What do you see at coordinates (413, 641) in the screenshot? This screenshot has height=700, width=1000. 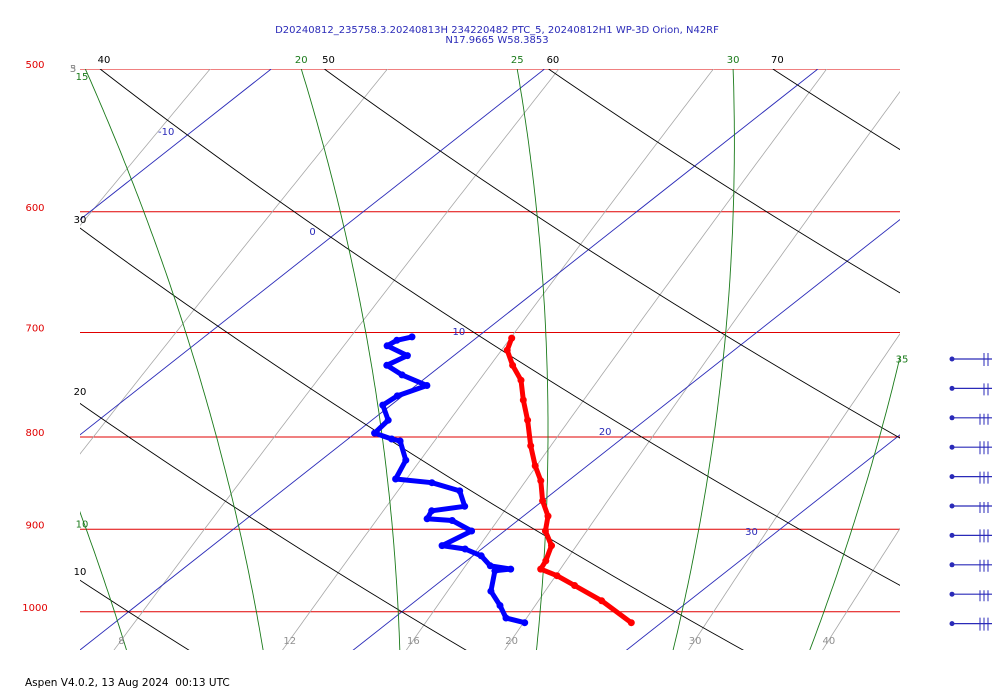 I see `mixing-ratio-label: 16` at bounding box center [413, 641].